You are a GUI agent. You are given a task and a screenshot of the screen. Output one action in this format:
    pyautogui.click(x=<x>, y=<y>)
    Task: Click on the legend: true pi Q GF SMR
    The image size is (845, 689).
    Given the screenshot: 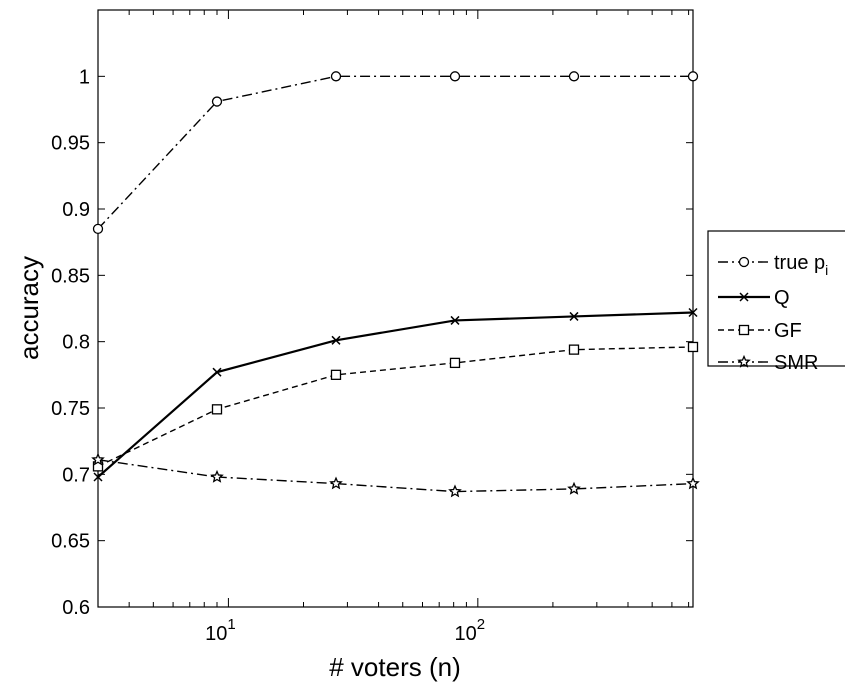 What is the action you would take?
    pyautogui.click(x=776, y=302)
    